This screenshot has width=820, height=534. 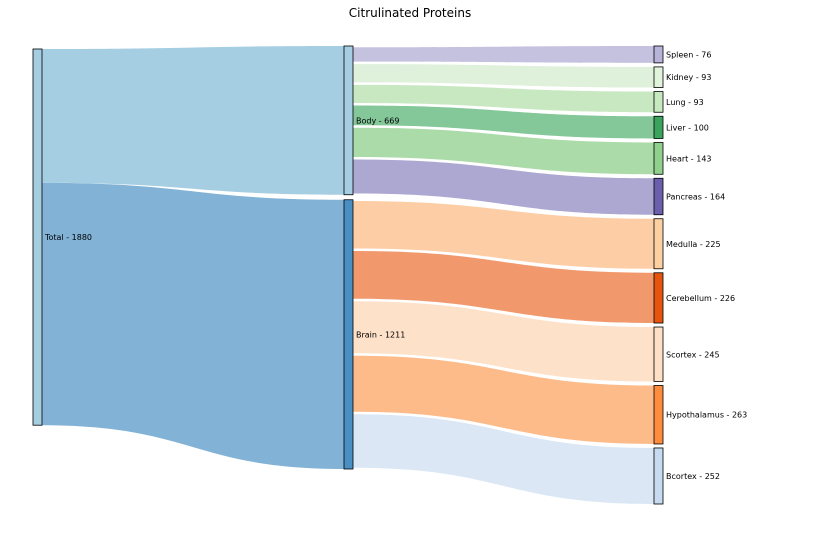 What do you see at coordinates (658, 476) in the screenshot?
I see `node-bcortex` at bounding box center [658, 476].